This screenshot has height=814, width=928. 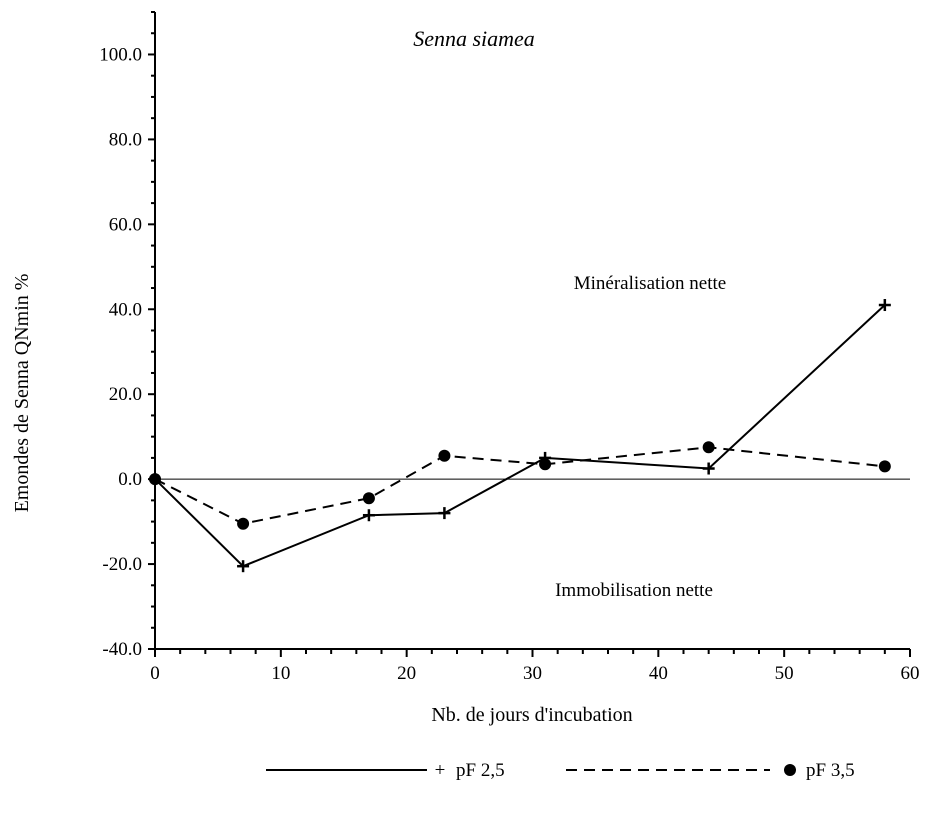 I want to click on x-tick-label: 30, so click(x=532, y=673).